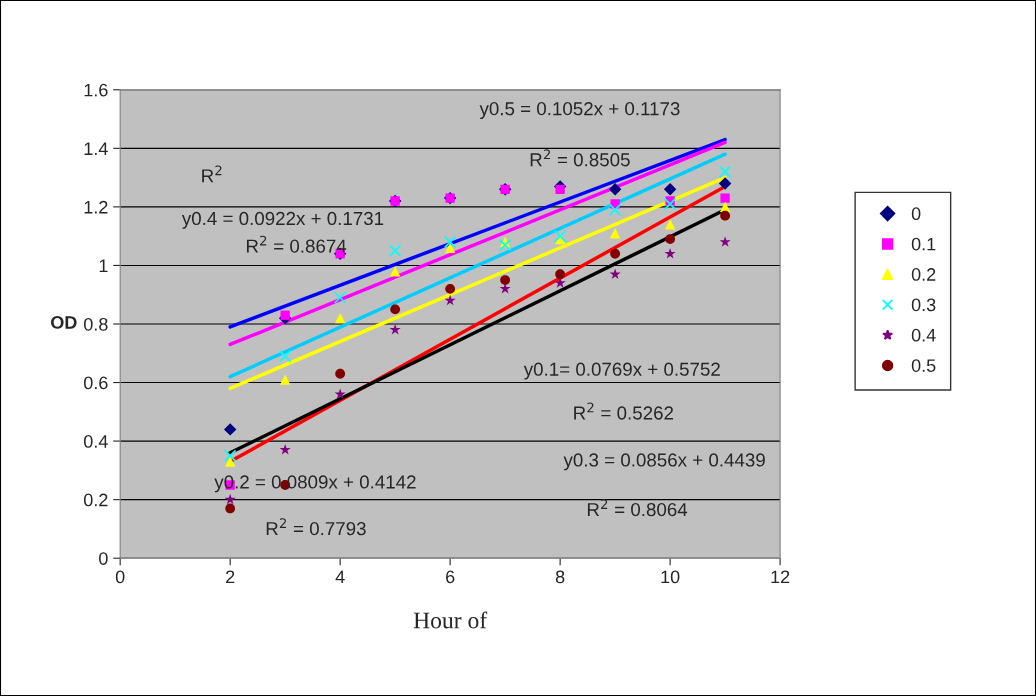 This screenshot has width=1036, height=696. Describe the element at coordinates (621, 371) in the screenshot. I see `annotation: y0.1= 0.0769x + 0.5752` at that location.